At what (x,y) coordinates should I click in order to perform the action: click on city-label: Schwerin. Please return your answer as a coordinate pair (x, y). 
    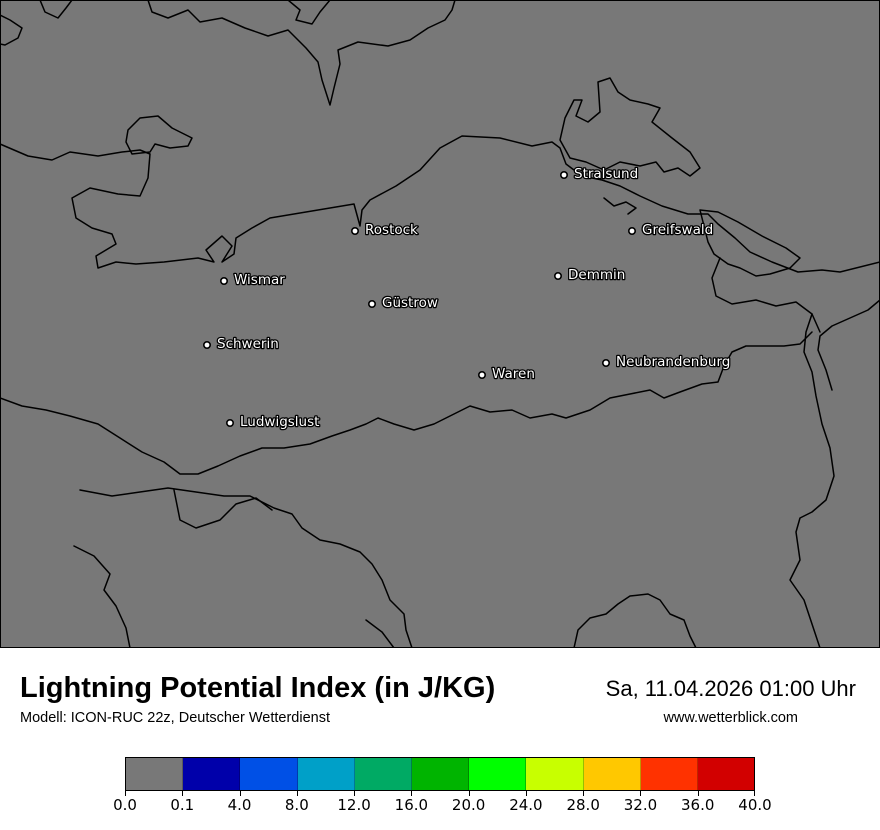
    Looking at the image, I should click on (248, 344).